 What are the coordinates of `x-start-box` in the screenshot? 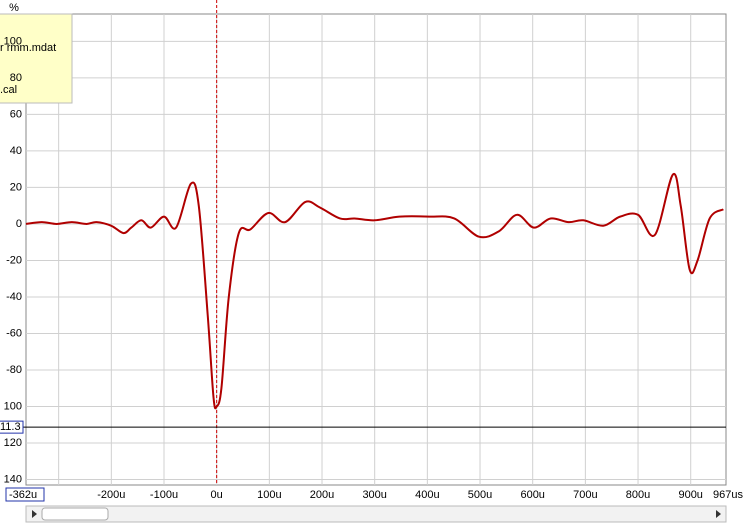 It's located at (25, 494).